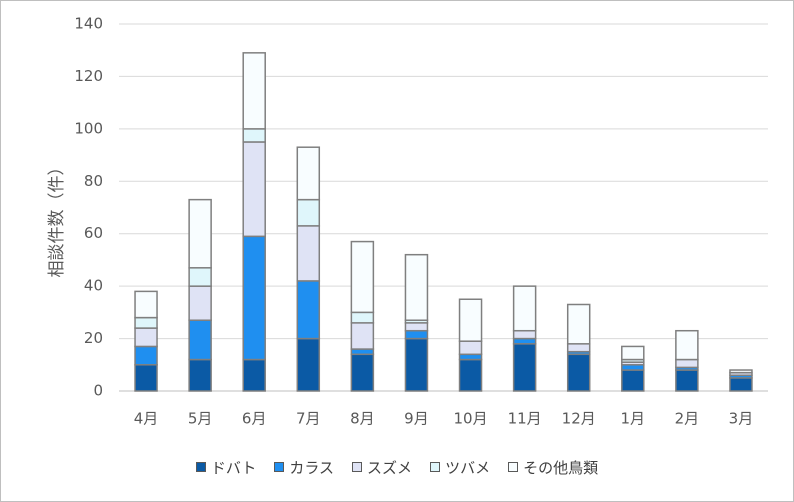 This screenshot has width=794, height=502. I want to click on x-tick-label: 7月, so click(308, 419).